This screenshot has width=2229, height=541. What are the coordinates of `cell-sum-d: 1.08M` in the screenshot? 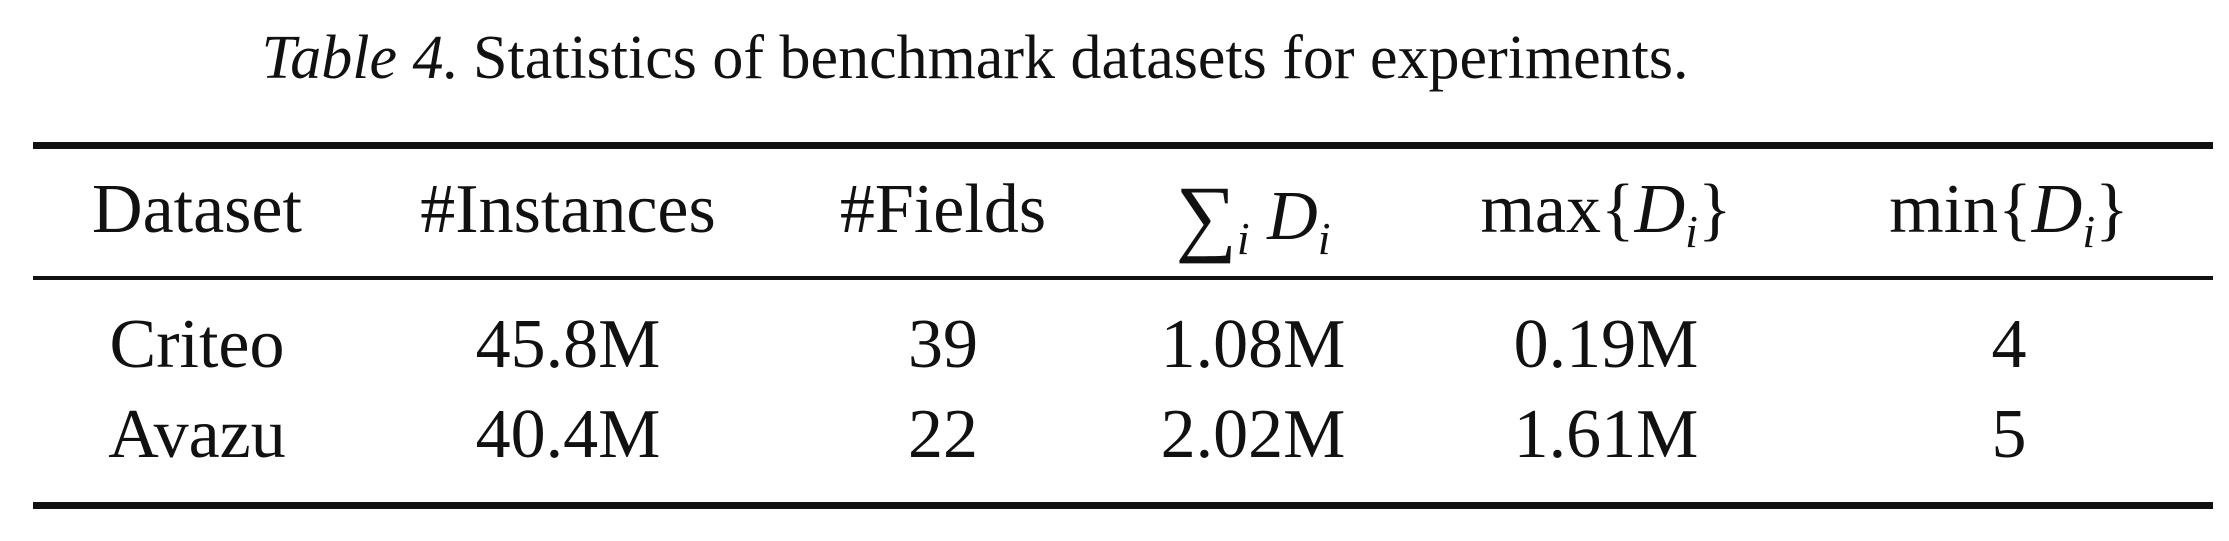 It's located at (1253, 344).